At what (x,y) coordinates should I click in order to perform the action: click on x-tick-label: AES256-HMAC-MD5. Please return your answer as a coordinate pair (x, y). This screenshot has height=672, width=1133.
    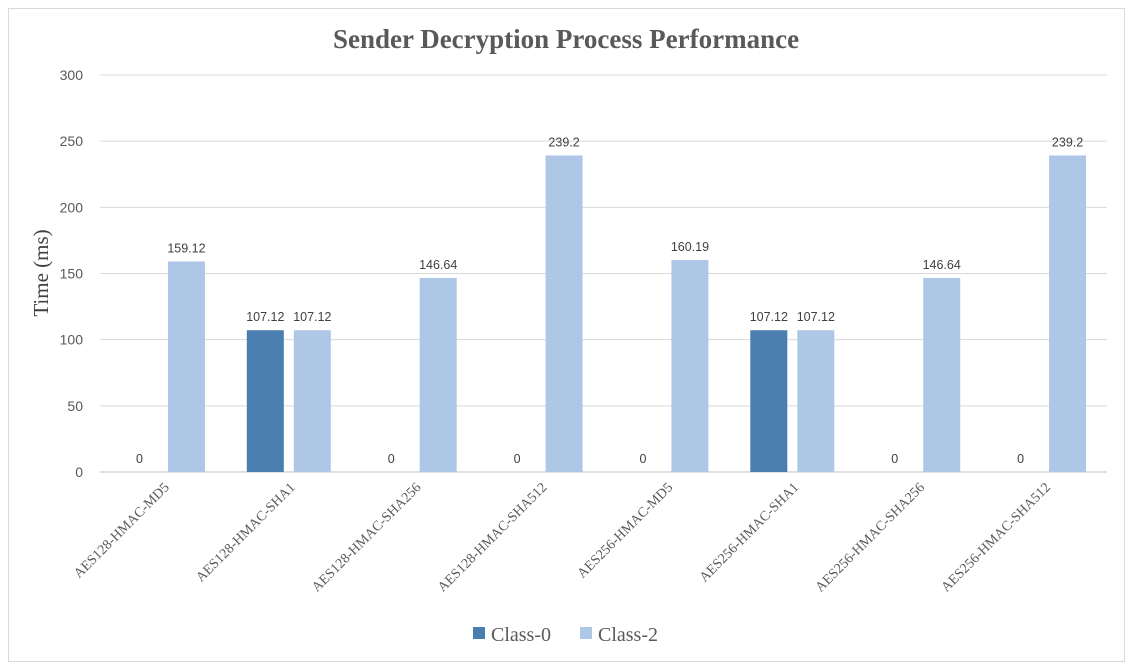
    Looking at the image, I should click on (625, 530).